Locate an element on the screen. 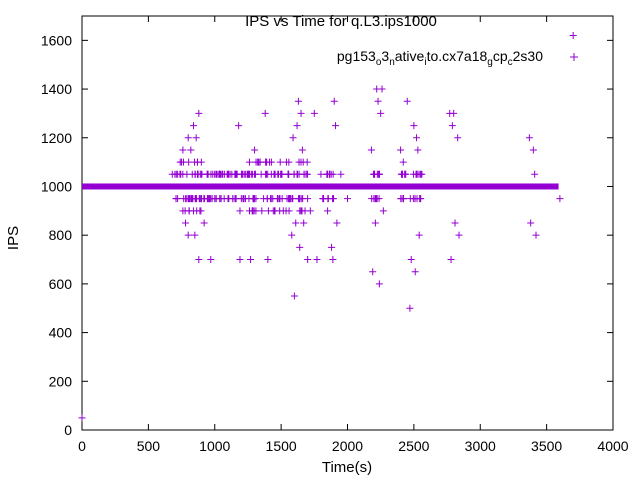 This screenshot has width=640, height=480. x-tick-label: 1500 is located at coordinates (281, 446).